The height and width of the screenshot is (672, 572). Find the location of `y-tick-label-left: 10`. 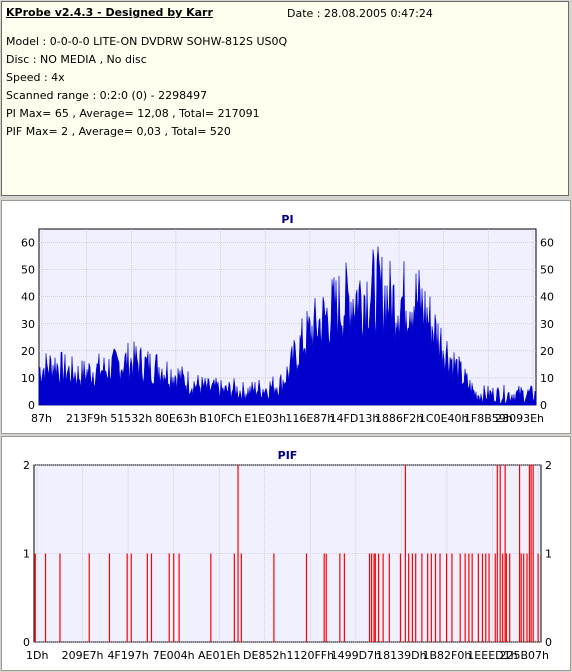

y-tick-label-left: 10 is located at coordinates (28, 378).